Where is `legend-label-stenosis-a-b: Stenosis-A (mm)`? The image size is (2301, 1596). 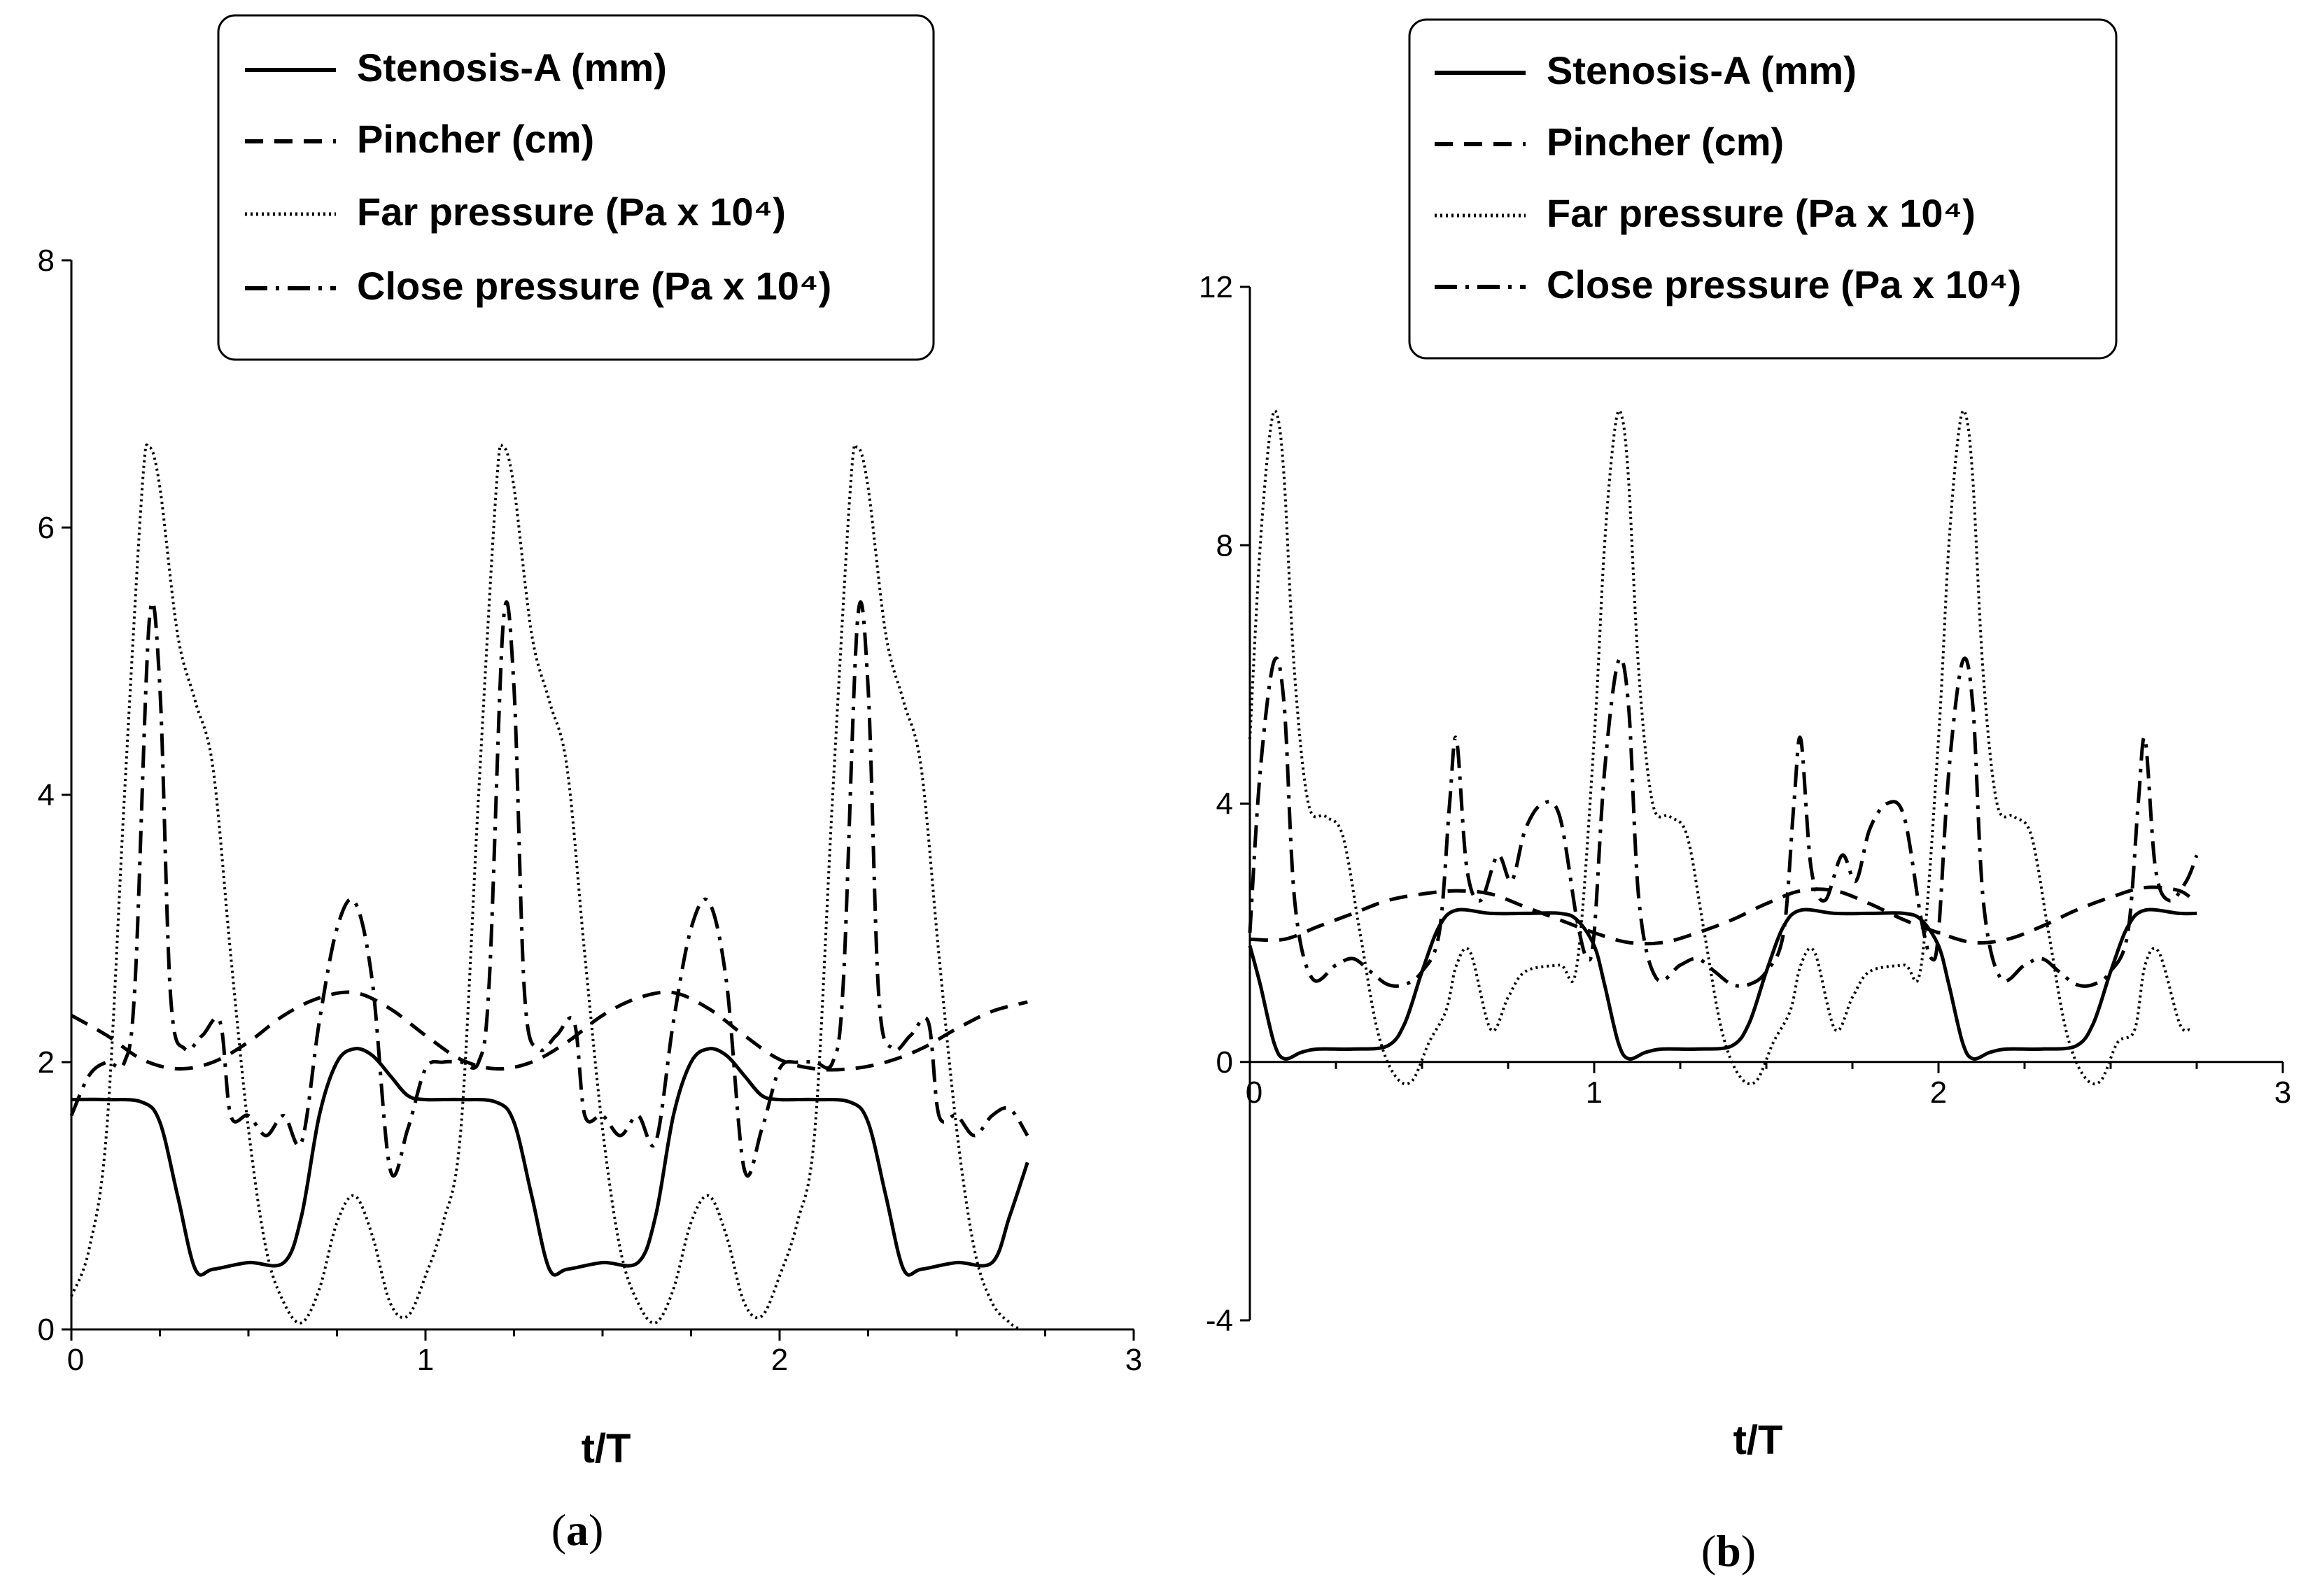 legend-label-stenosis-a-b: Stenosis-A (mm) is located at coordinates (1702, 70).